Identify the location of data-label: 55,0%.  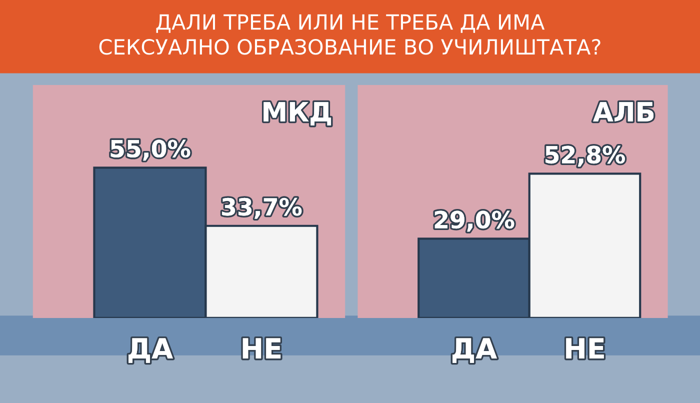
(150, 150).